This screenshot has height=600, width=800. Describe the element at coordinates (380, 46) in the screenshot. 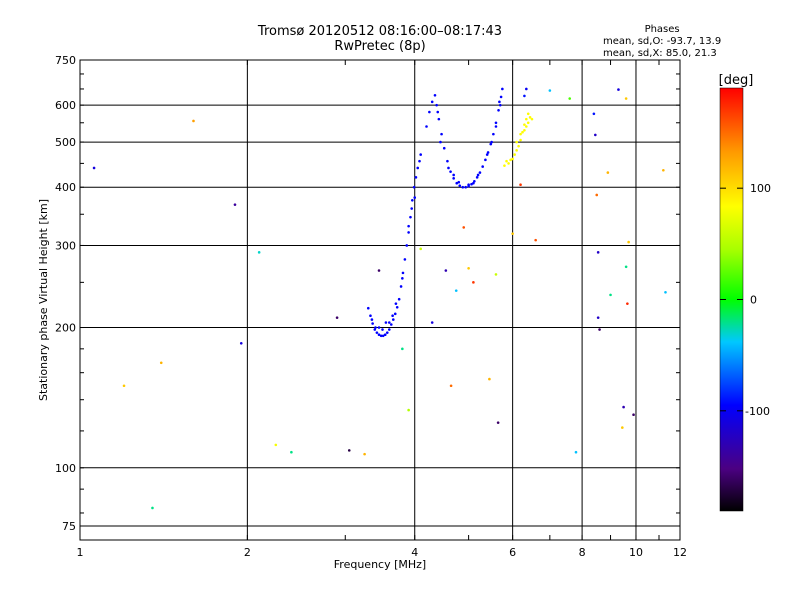

I see `chart-subtitle: RwPretec (8p)` at that location.